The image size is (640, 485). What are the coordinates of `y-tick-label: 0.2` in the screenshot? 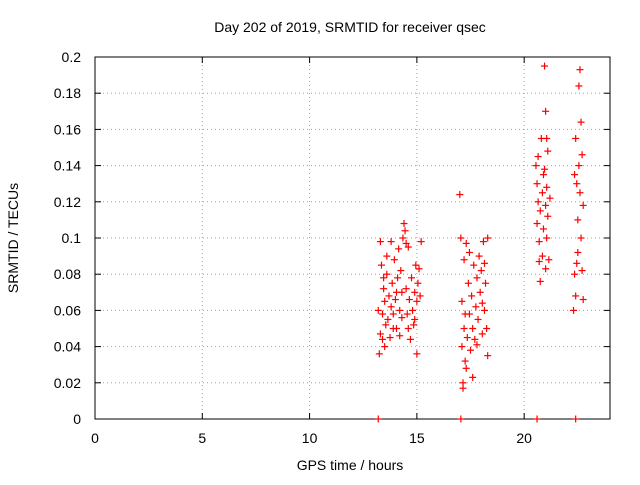 It's located at (72, 57).